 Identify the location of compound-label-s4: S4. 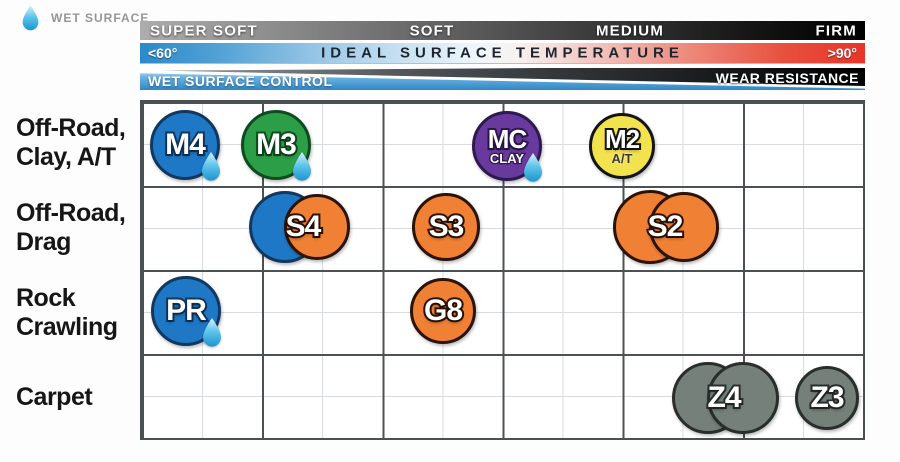
(304, 226).